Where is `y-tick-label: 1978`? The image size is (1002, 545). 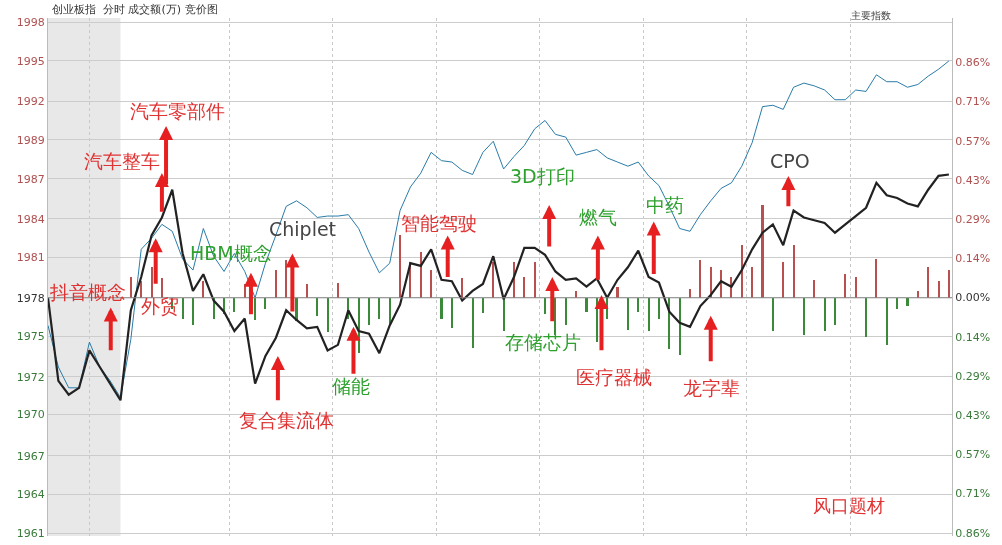
y-tick-label: 1978 is located at coordinates (30, 298).